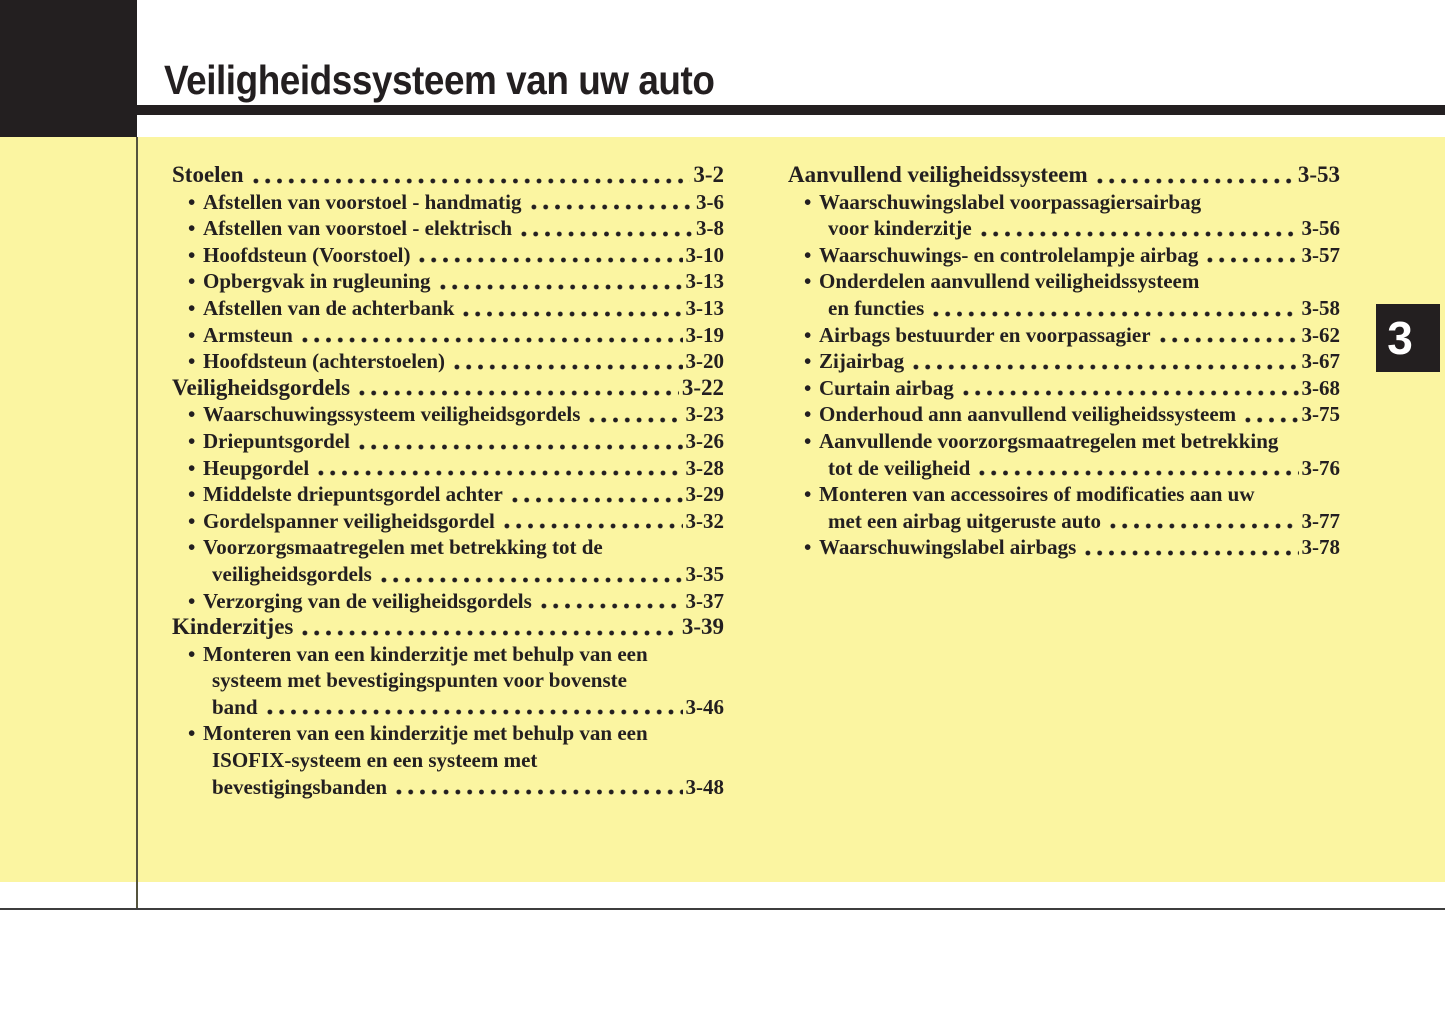  What do you see at coordinates (317, 281) in the screenshot?
I see `toc-entry-label: Opbergvak in rugleuning` at bounding box center [317, 281].